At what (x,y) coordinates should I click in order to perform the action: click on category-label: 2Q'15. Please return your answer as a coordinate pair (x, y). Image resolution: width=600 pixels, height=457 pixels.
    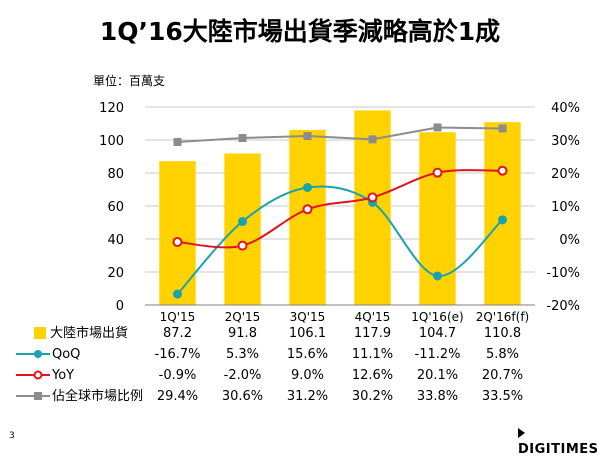
    Looking at the image, I should click on (243, 317).